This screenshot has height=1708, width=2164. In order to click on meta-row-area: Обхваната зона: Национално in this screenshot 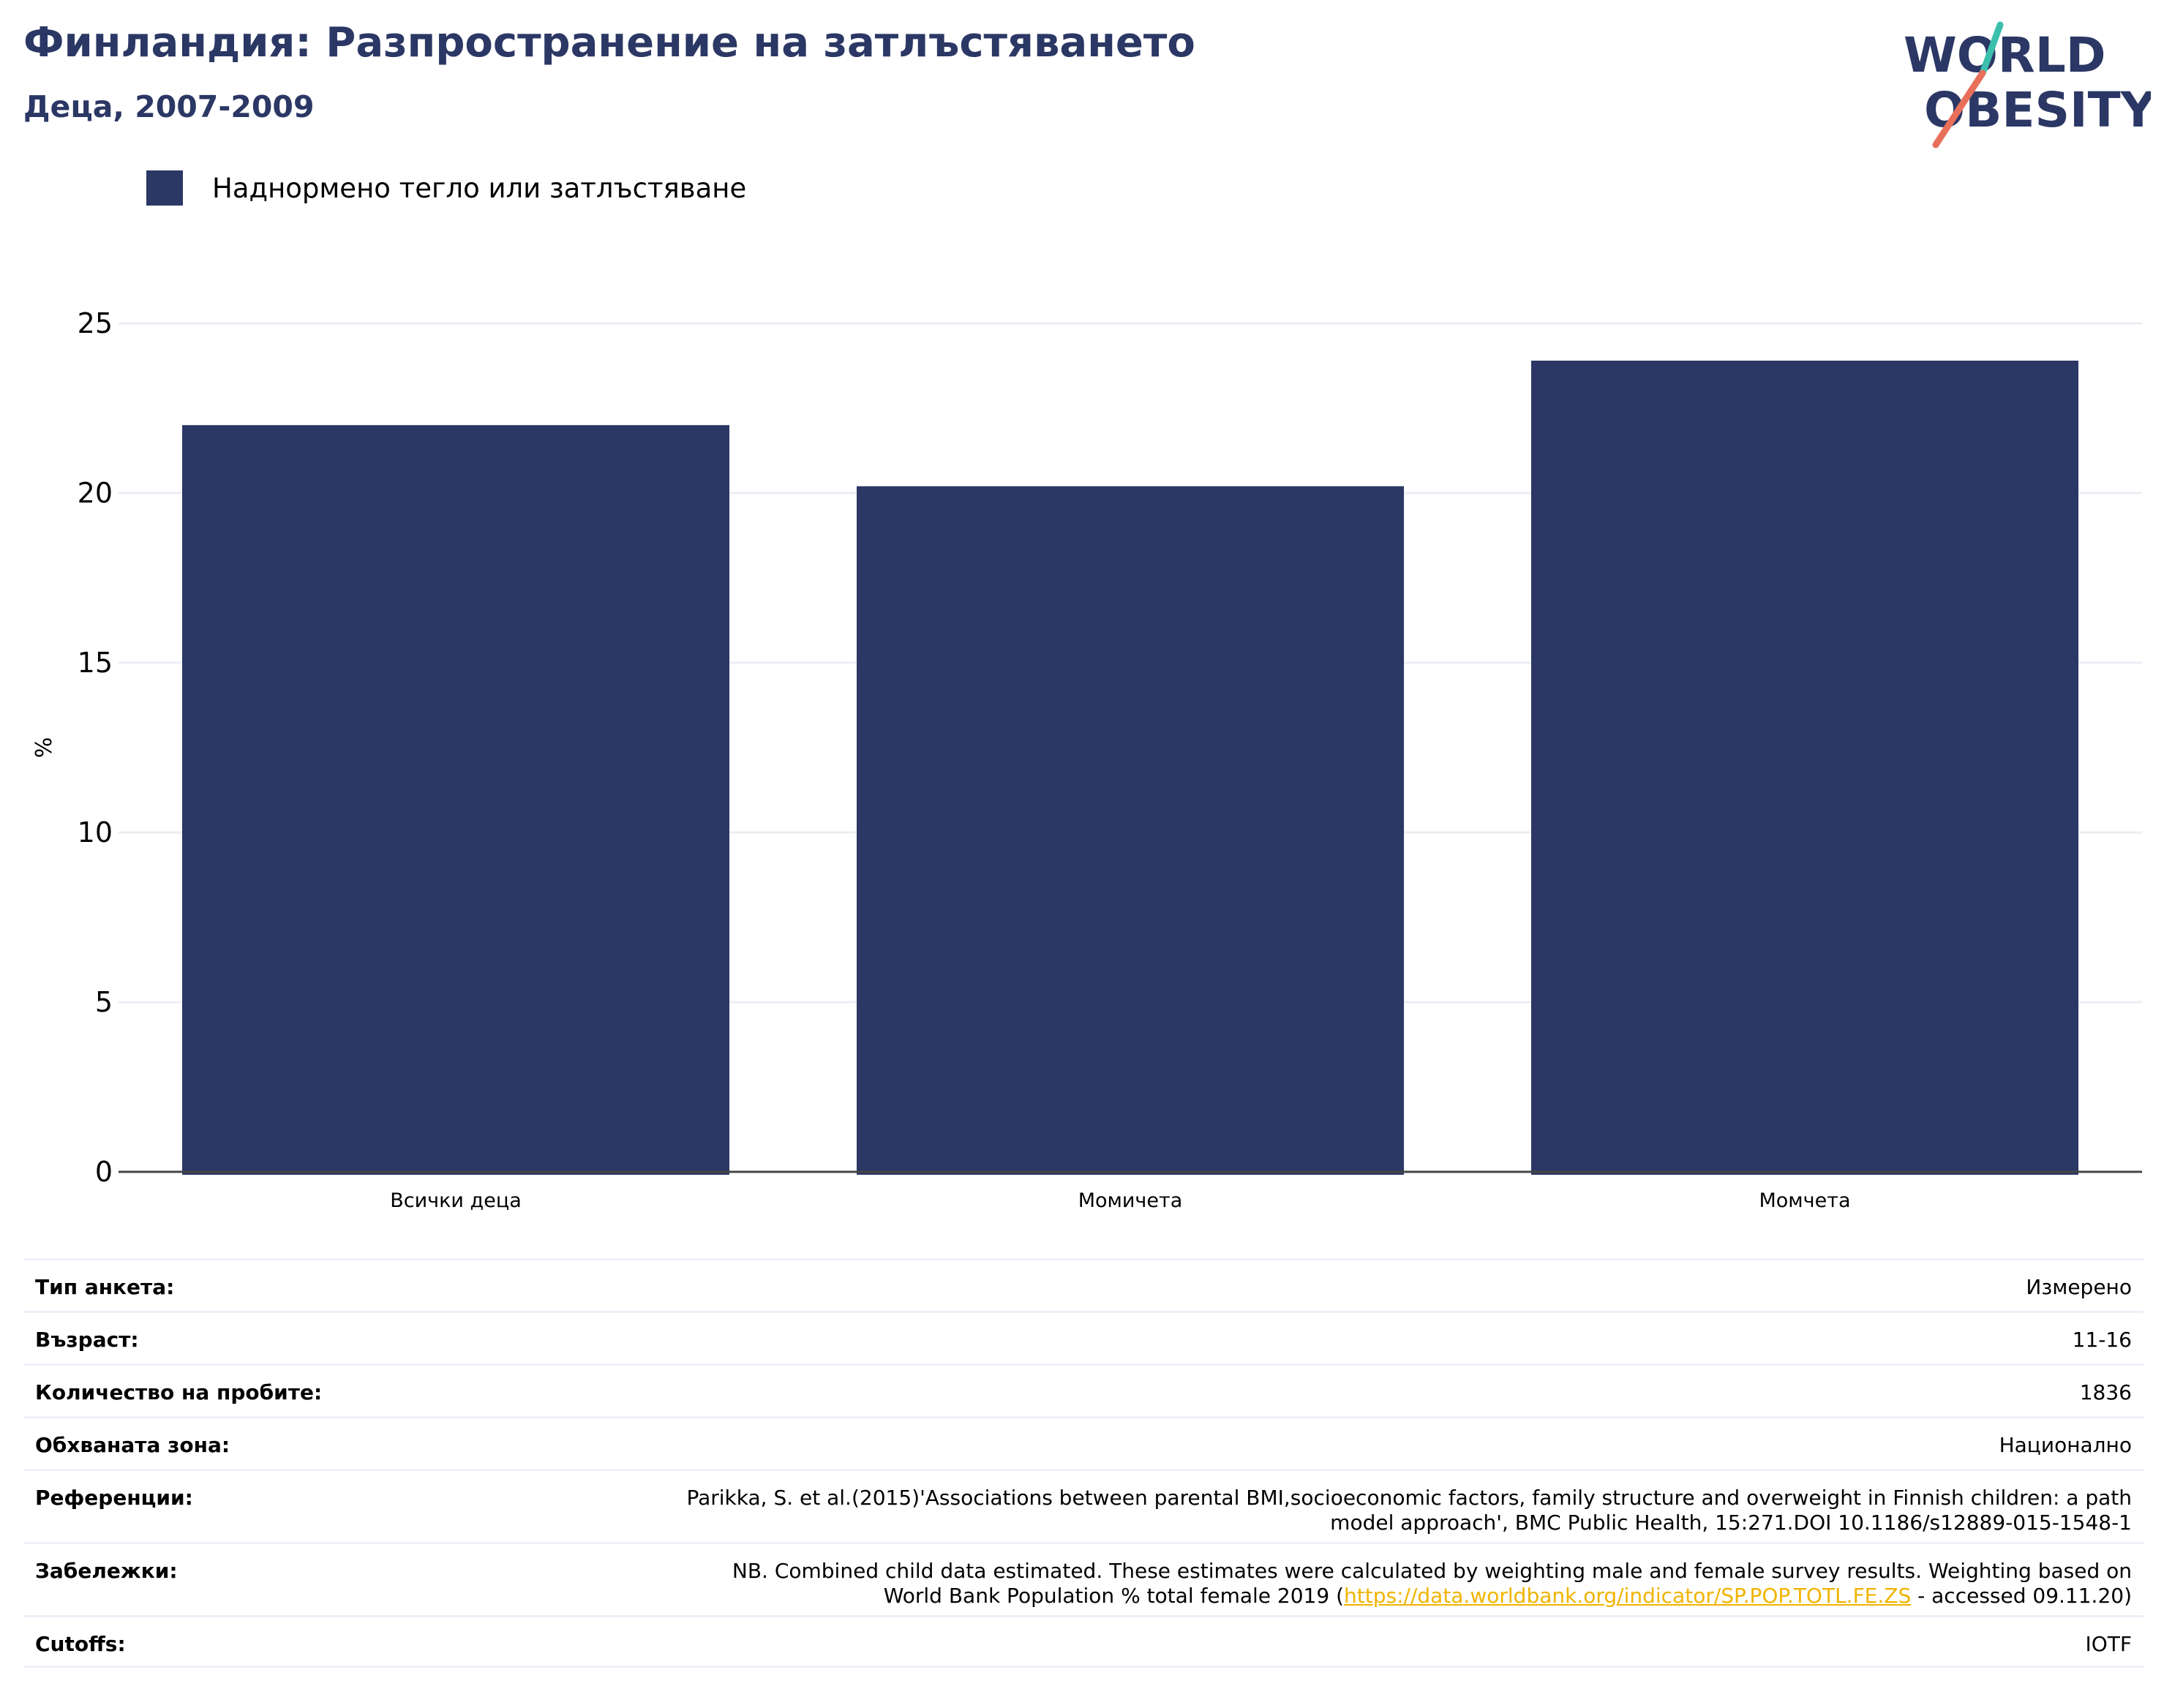, I will do `click(1083, 1442)`.